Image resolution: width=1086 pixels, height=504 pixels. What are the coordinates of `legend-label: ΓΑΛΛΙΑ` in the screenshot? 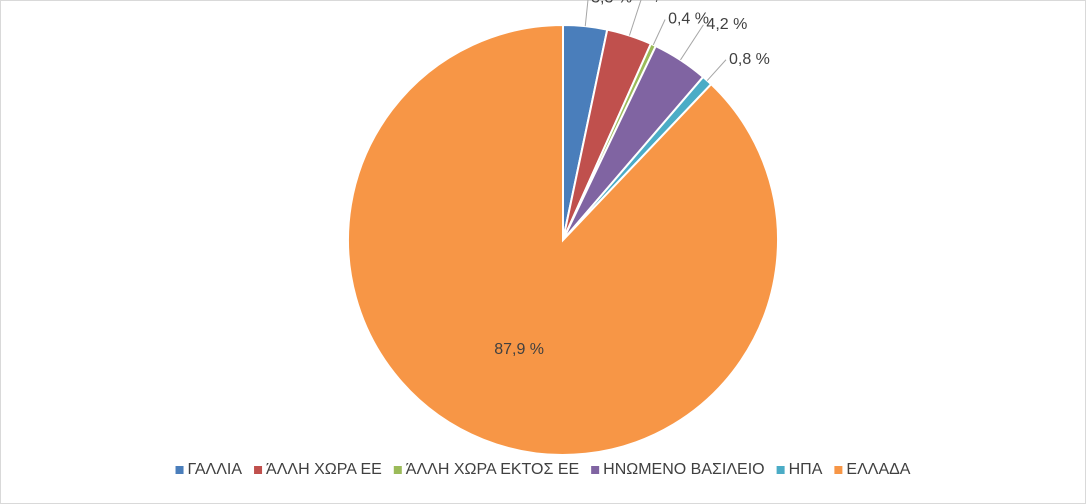 It's located at (215, 469).